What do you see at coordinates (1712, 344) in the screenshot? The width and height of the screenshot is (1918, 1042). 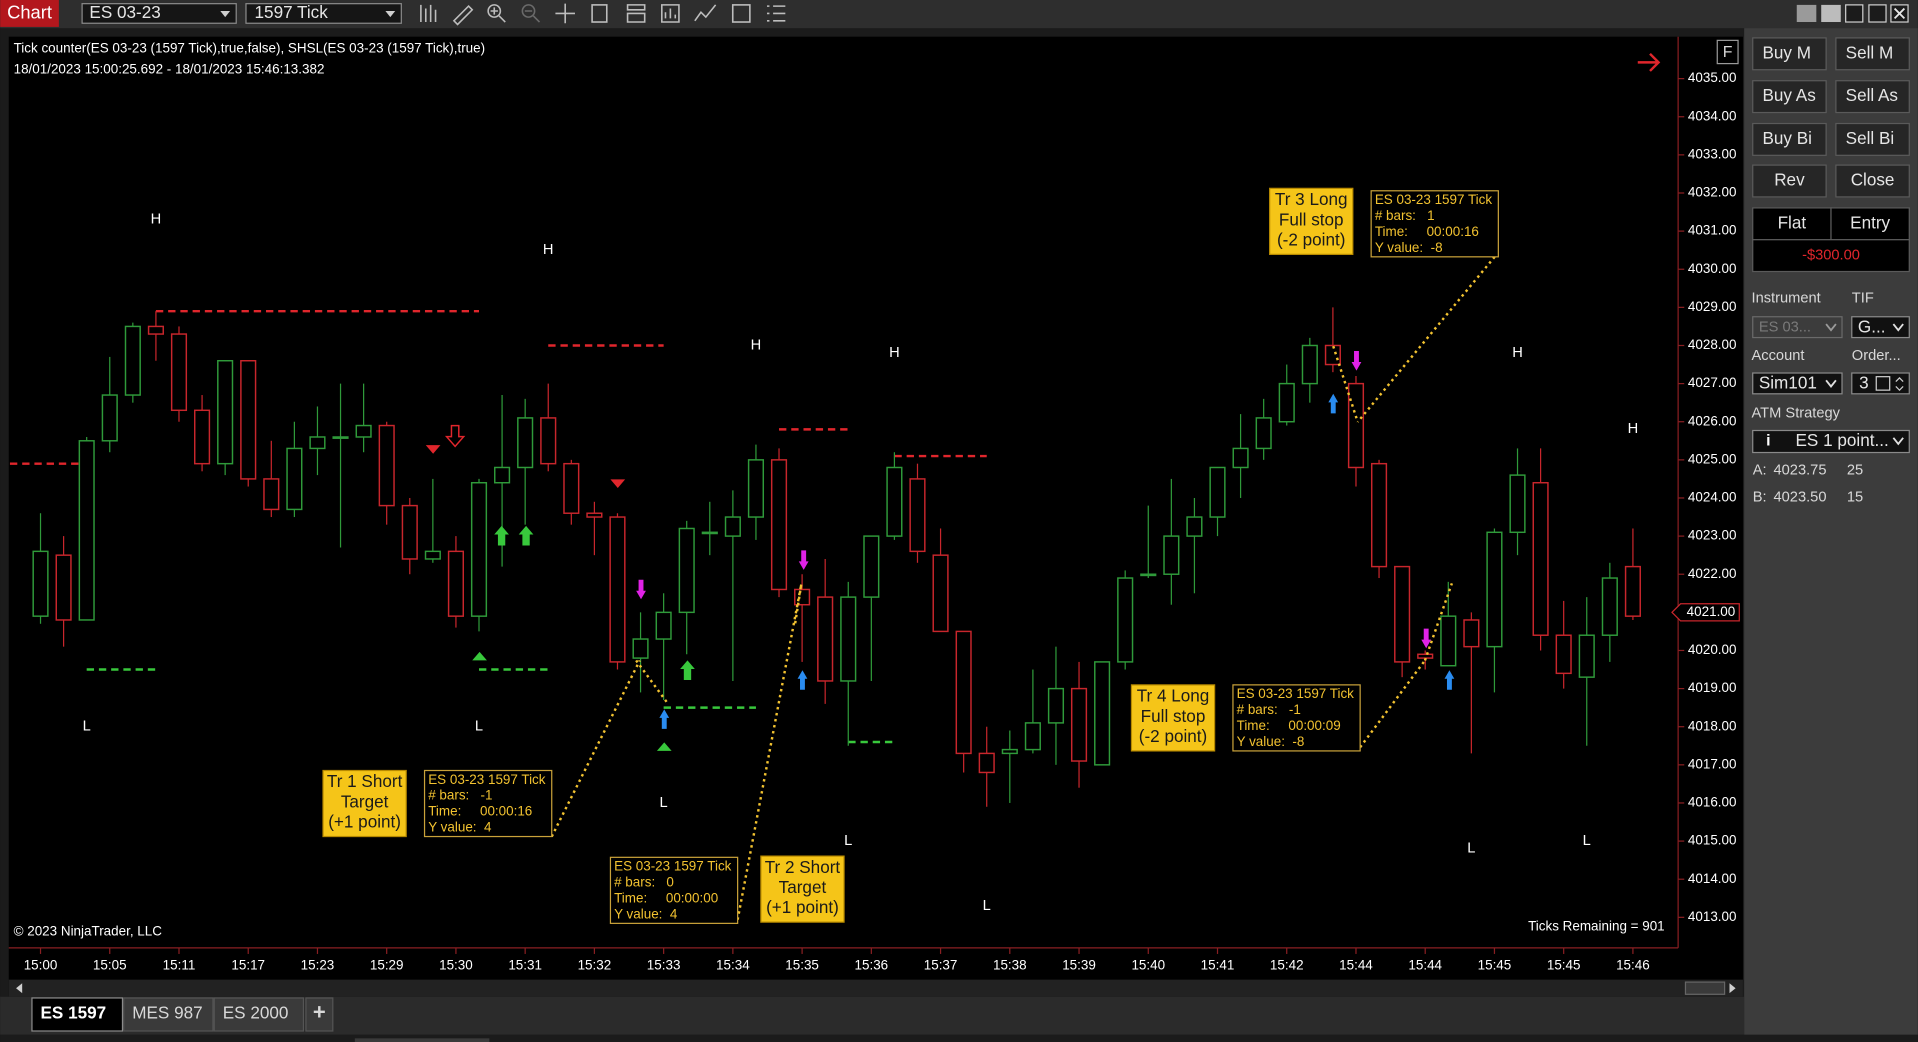 I see `y-tick-label: 4028.00` at bounding box center [1712, 344].